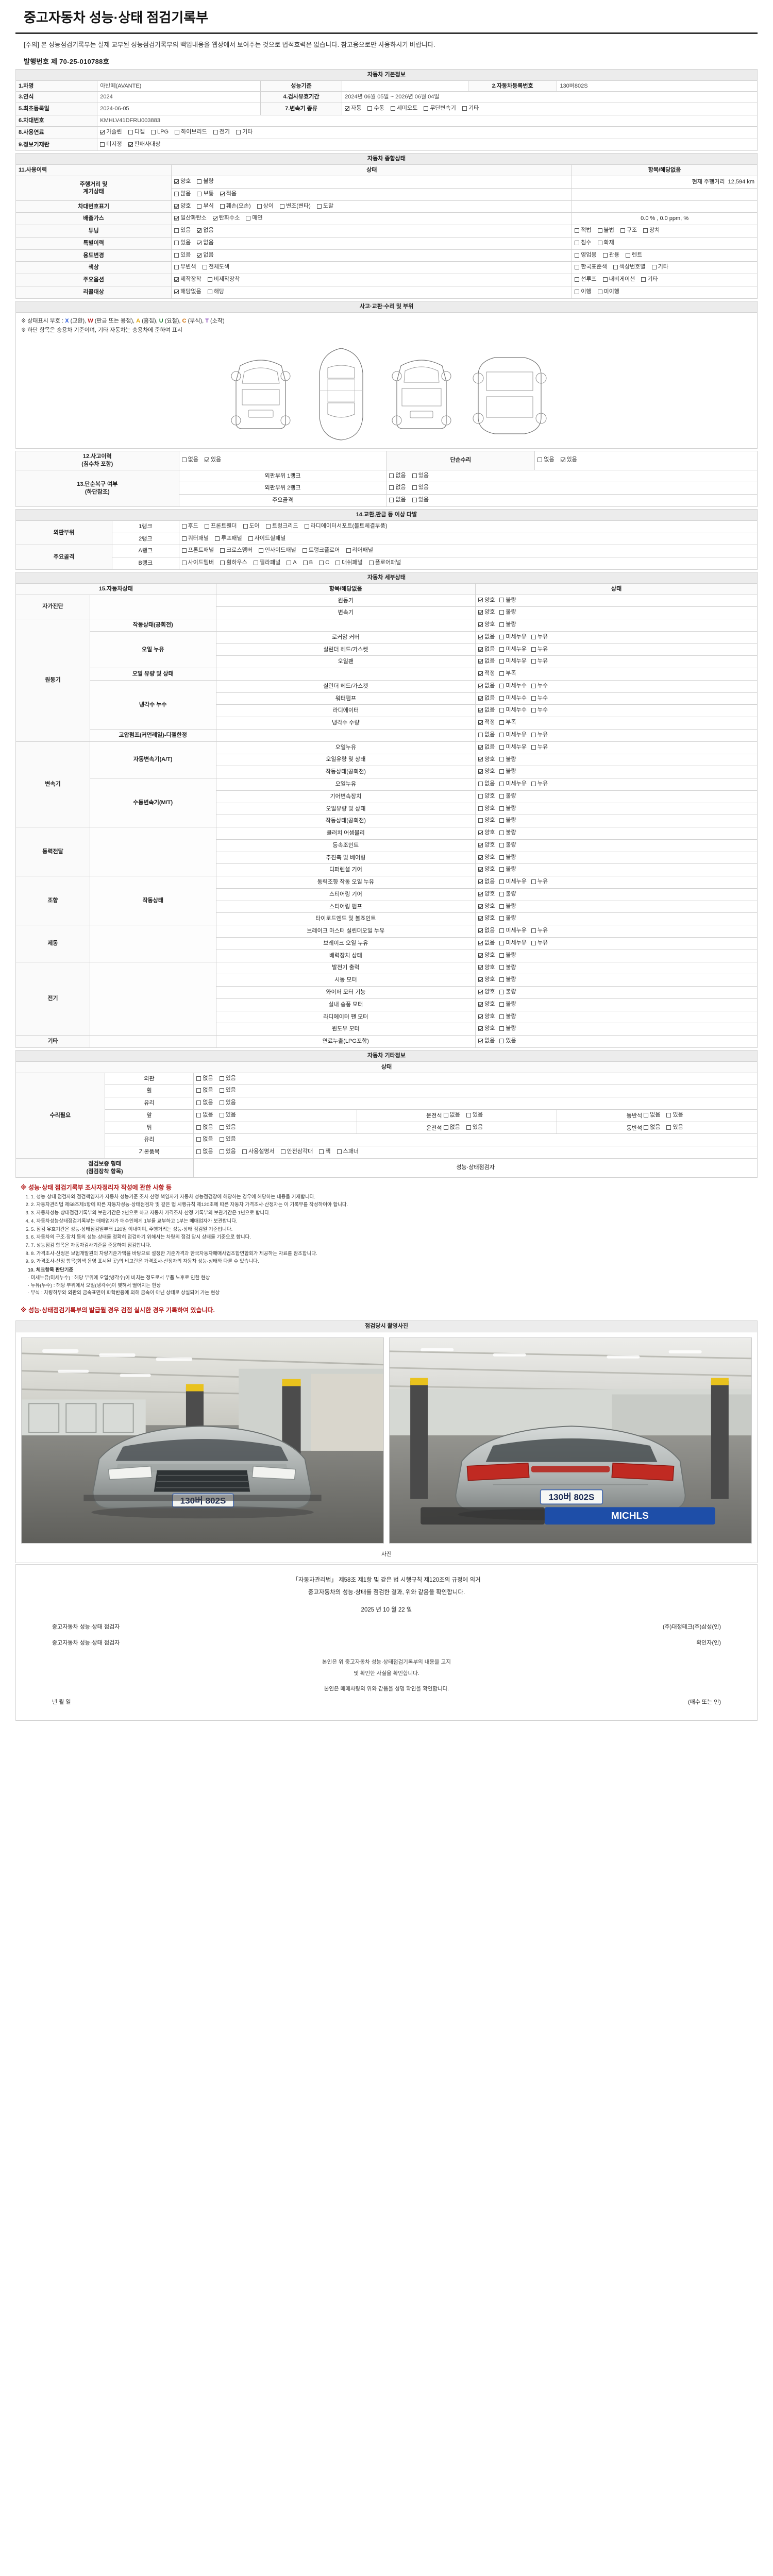  Describe the element at coordinates (507, 857) in the screenshot. I see `cond-cb-3-2-1: 불량` at that location.